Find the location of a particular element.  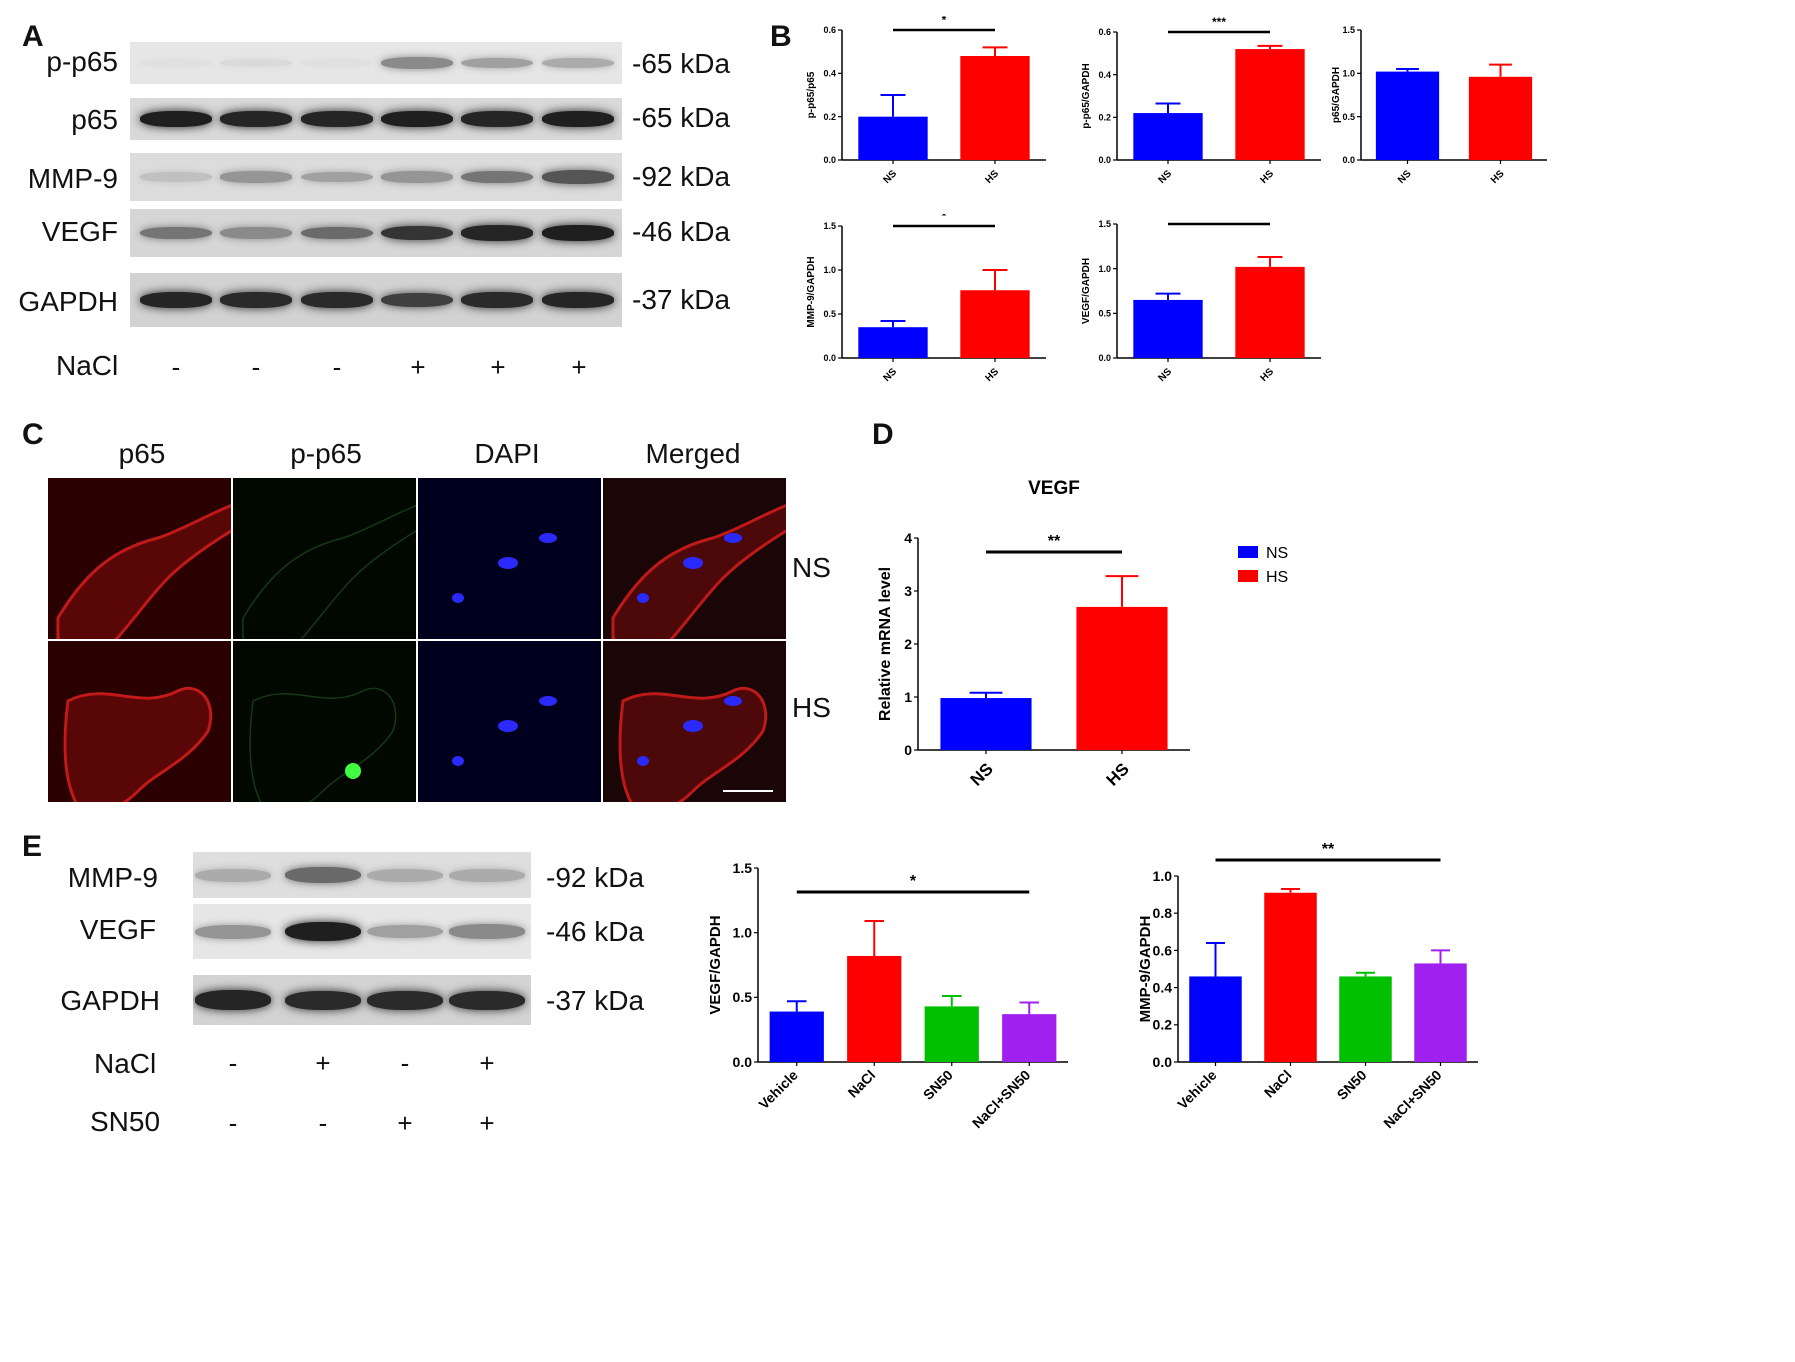

blot-label-p65: p65 is located at coordinates (94, 119).